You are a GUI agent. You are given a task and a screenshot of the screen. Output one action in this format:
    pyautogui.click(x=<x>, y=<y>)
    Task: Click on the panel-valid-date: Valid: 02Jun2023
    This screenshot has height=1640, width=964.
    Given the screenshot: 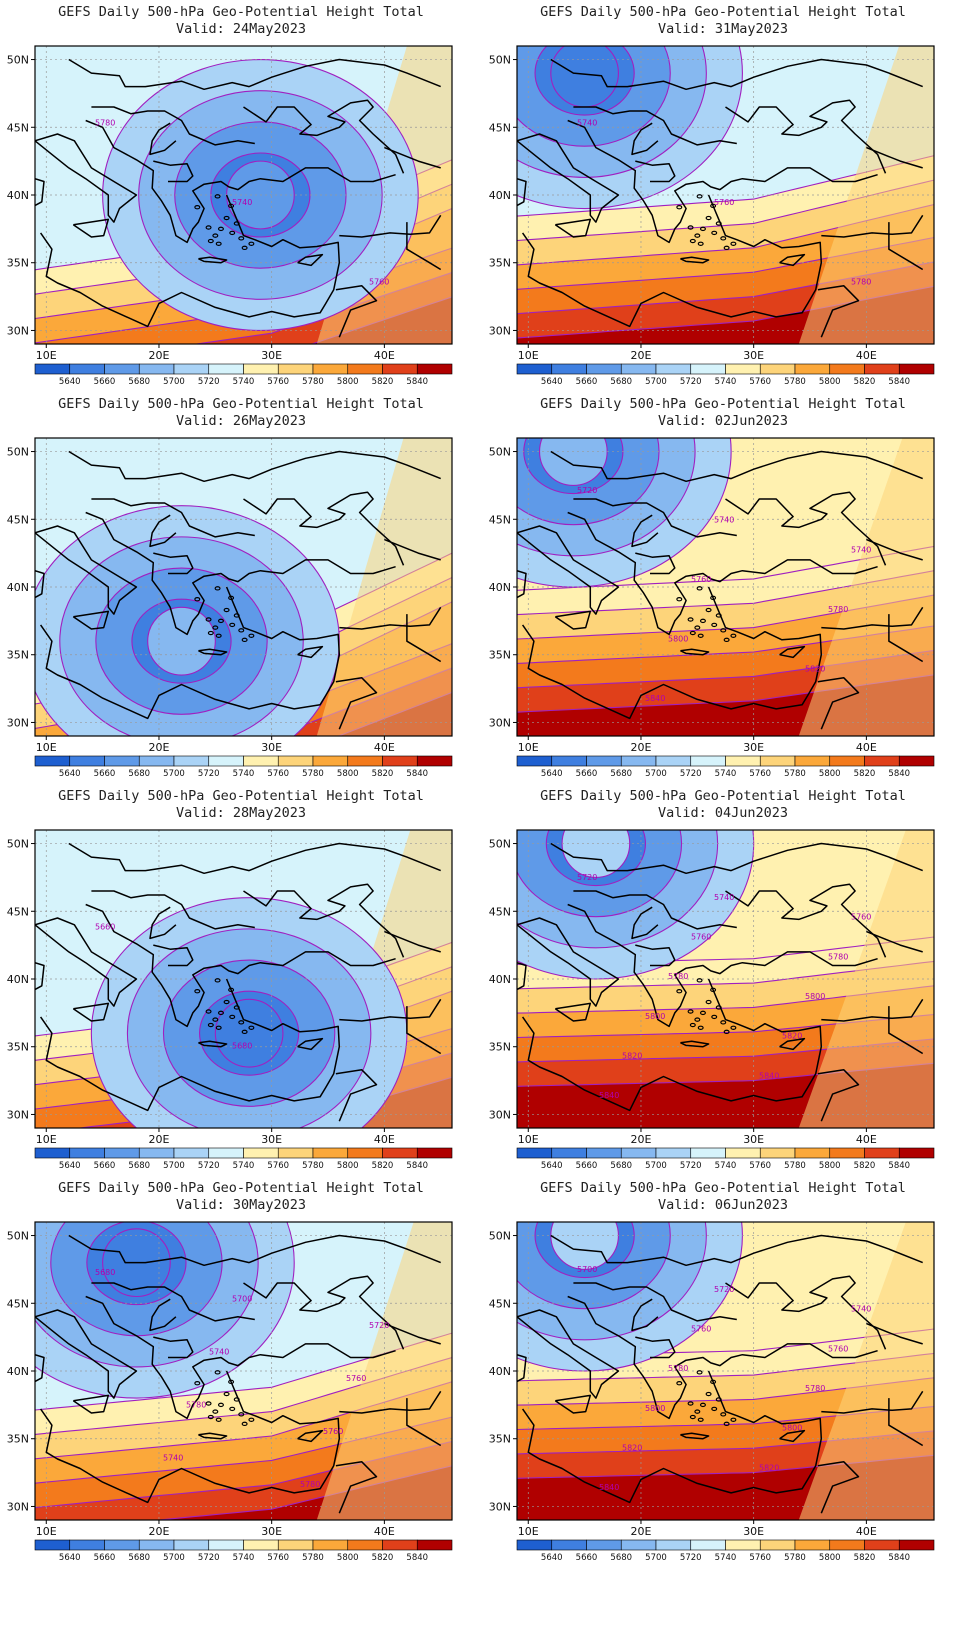 What is the action you would take?
    pyautogui.click(x=723, y=421)
    